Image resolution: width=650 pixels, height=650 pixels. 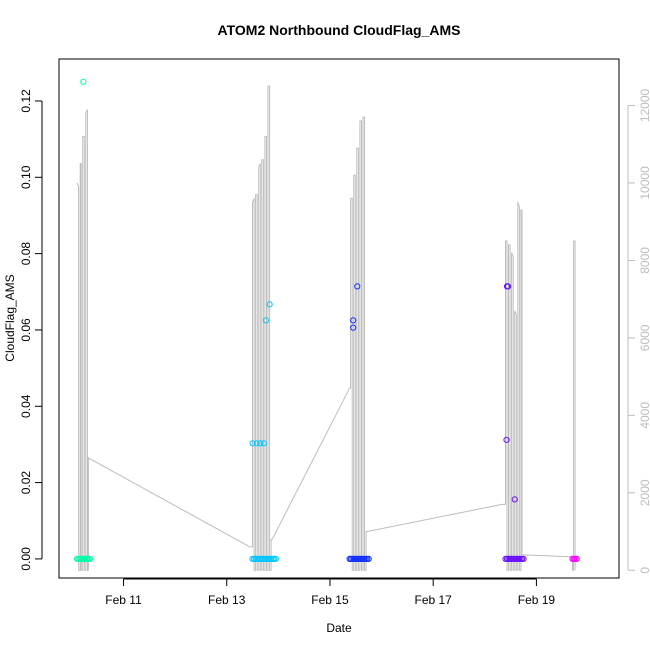 What do you see at coordinates (644, 183) in the screenshot?
I see `y2-tick-label: 10000` at bounding box center [644, 183].